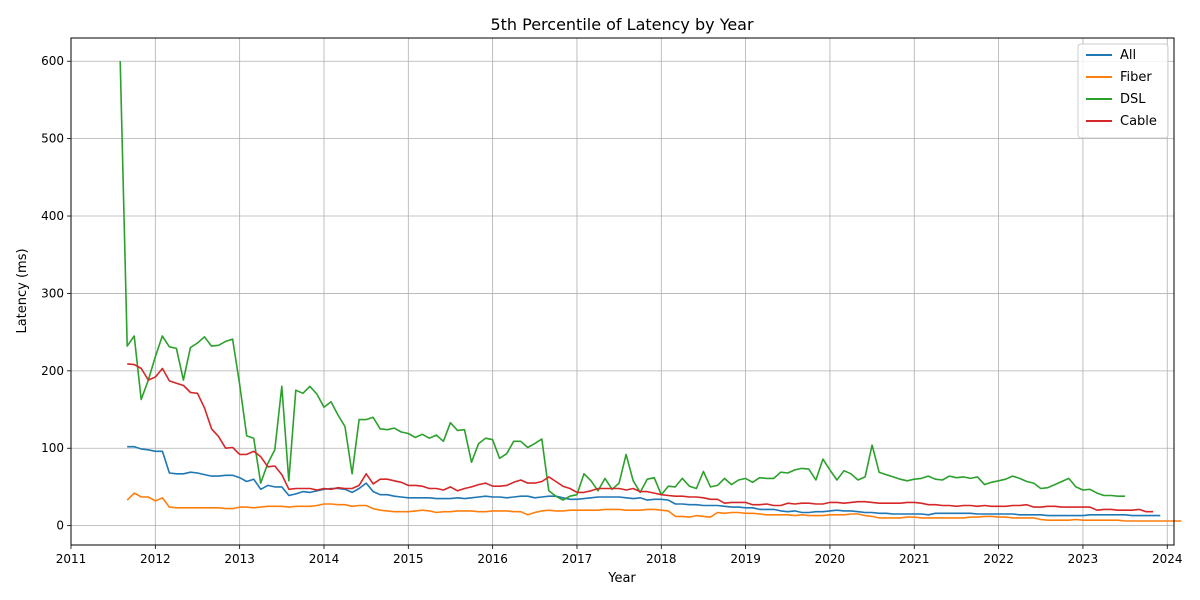  What do you see at coordinates (52, 293) in the screenshot?
I see `y-tick-label: 300` at bounding box center [52, 293].